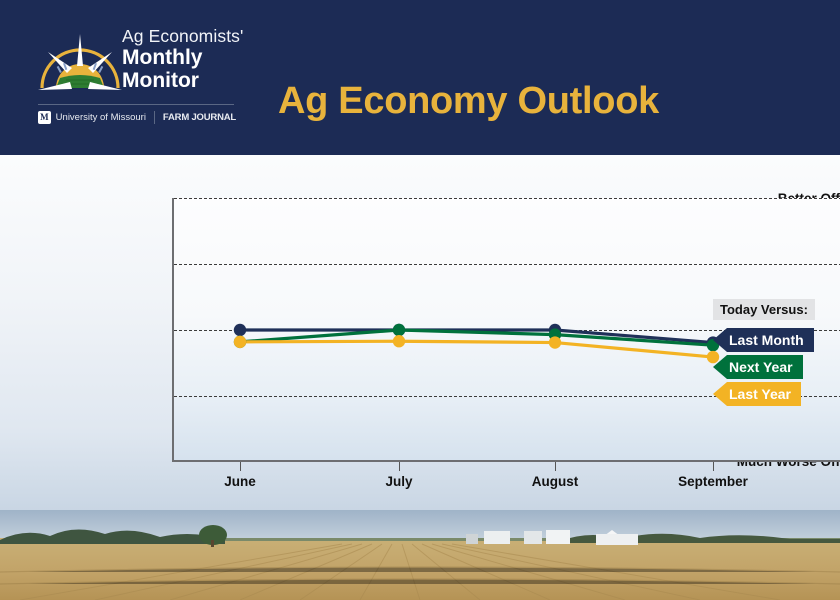 The height and width of the screenshot is (600, 840). I want to click on series-line-next-year, so click(476, 337).